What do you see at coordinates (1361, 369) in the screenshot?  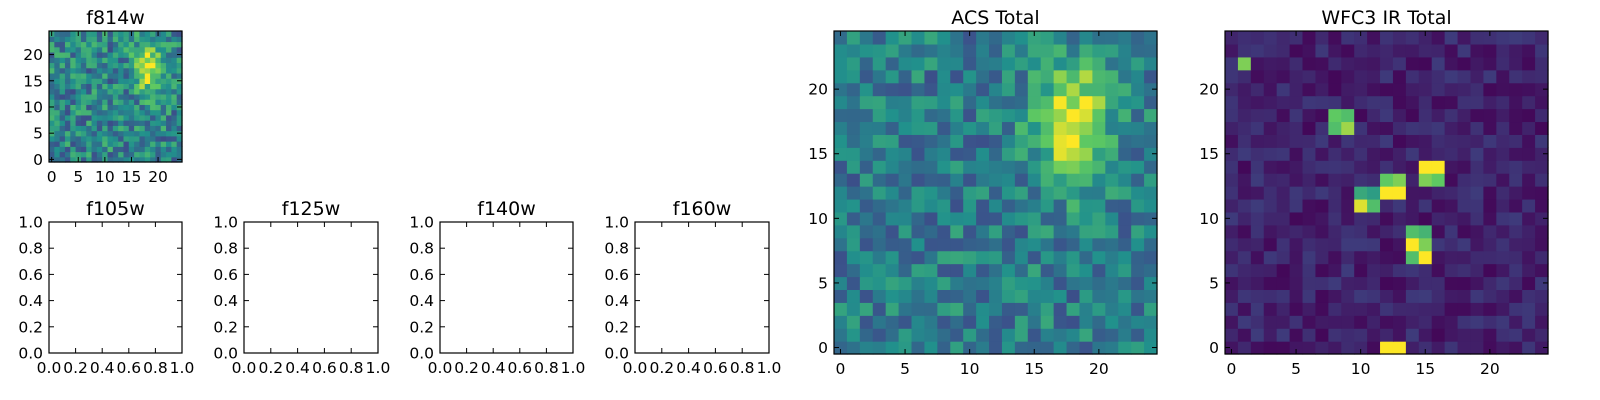 I see `x-tick-label: 10` at bounding box center [1361, 369].